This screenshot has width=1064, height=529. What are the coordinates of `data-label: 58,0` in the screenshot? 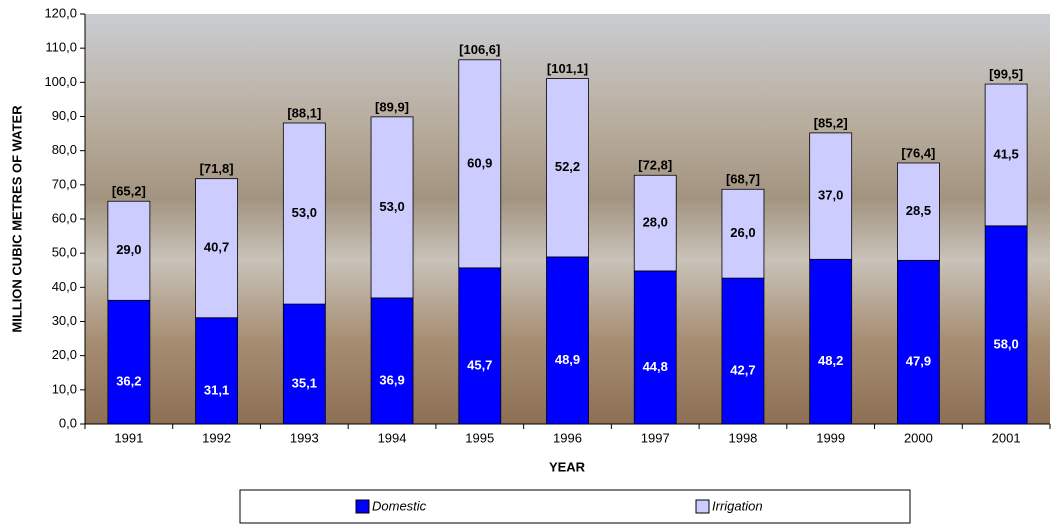 It's located at (1005, 343).